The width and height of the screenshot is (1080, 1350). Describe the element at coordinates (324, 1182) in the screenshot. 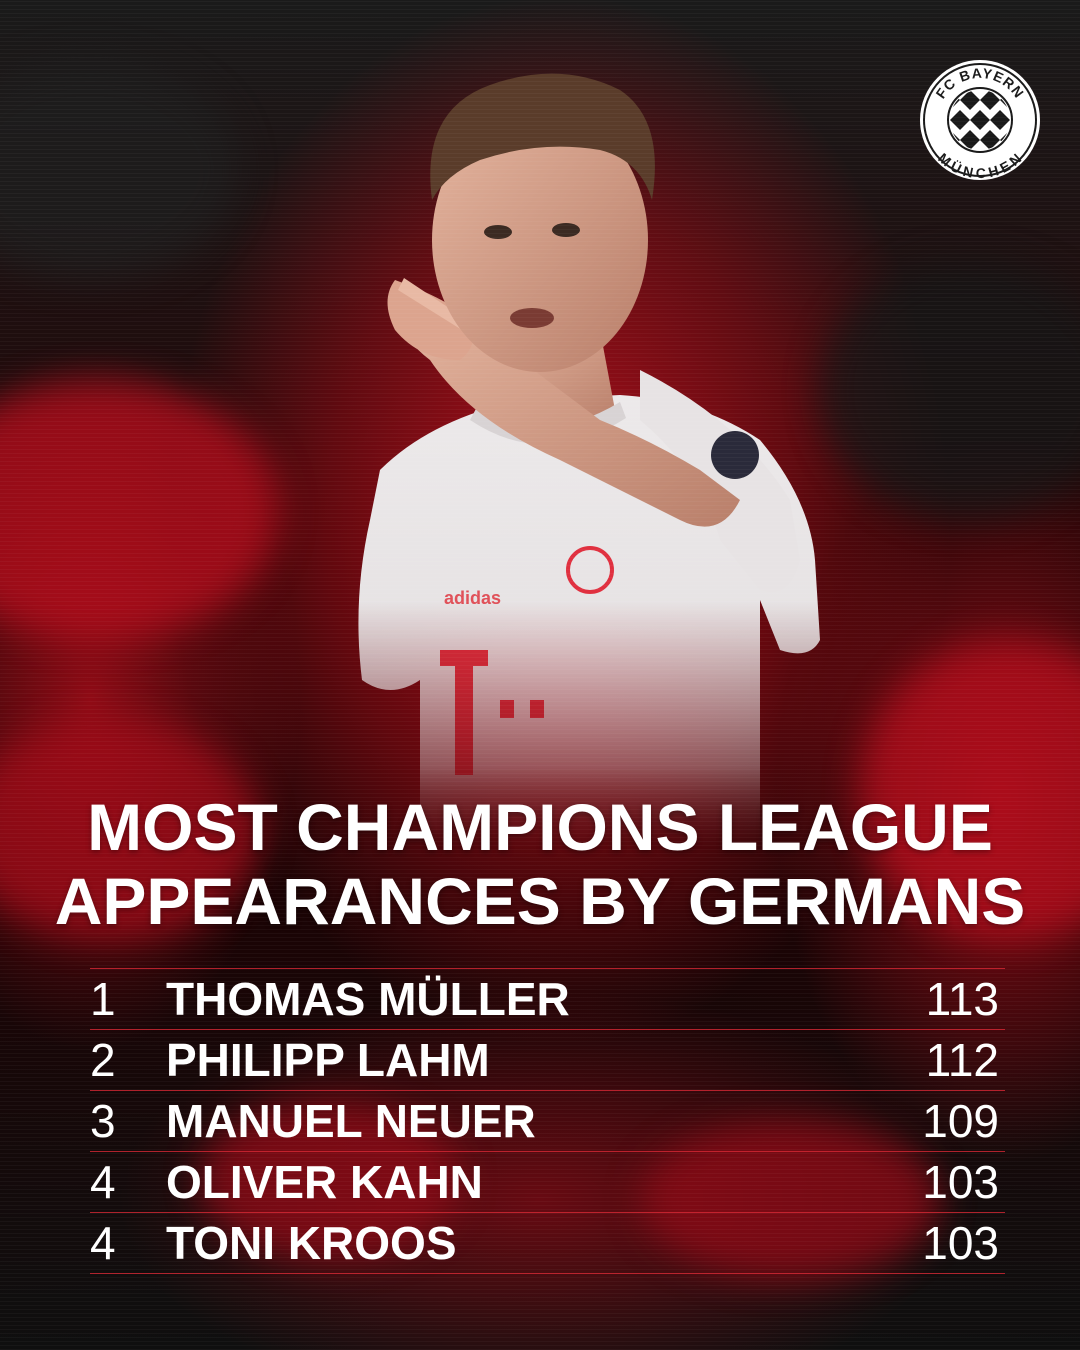

I see `player-name: OLIVER KAHN` at that location.